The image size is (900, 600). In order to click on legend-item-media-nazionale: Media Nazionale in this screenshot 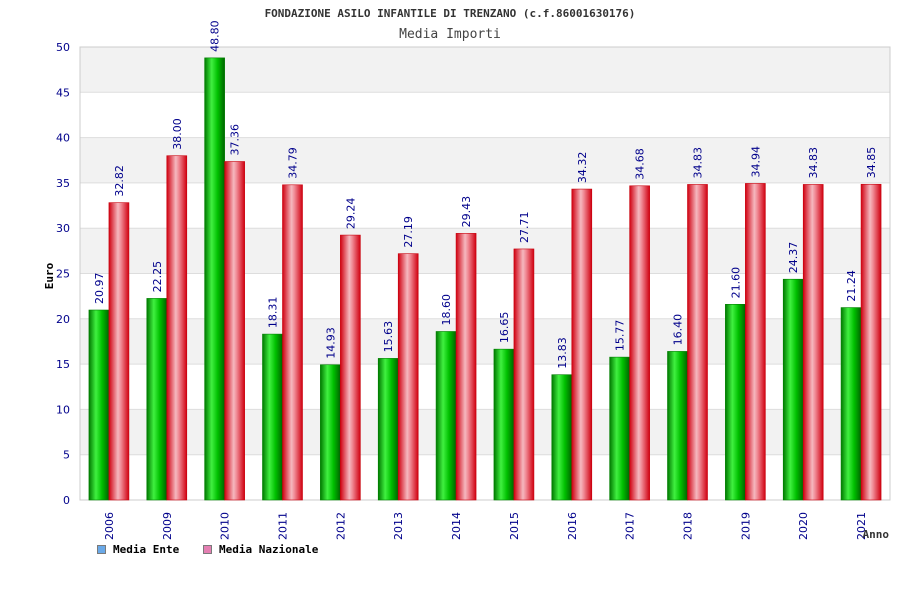, I will do `click(260, 549)`.